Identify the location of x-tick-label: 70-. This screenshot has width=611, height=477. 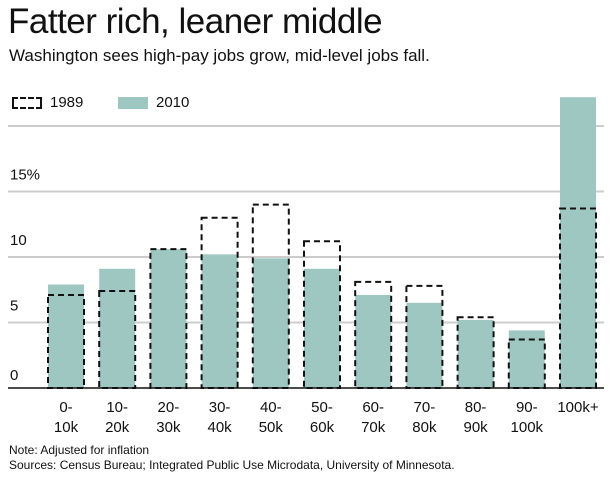
(425, 407).